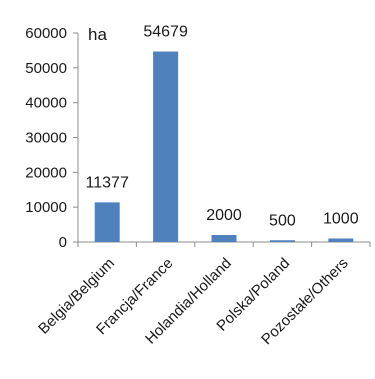 This screenshot has height=379, width=375. I want to click on data-label: 1000, so click(341, 219).